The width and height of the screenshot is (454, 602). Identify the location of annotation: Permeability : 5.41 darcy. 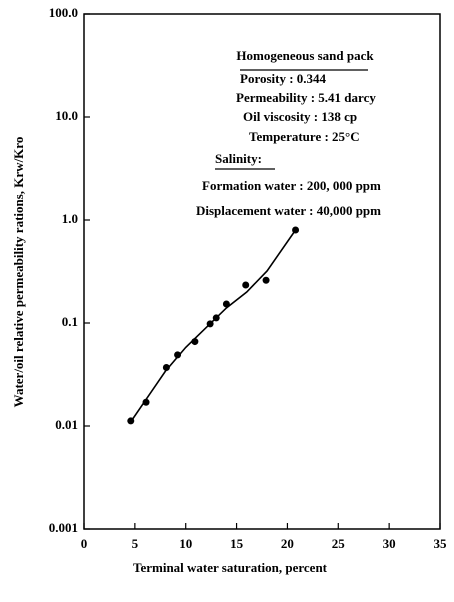
(306, 97).